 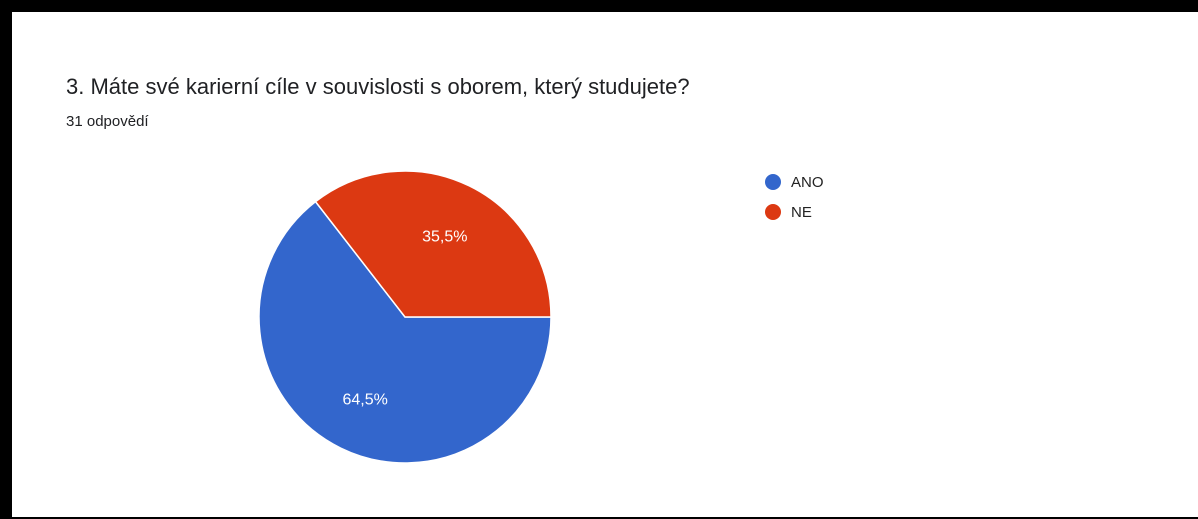 I want to click on pie-slice-ne, so click(x=433, y=244).